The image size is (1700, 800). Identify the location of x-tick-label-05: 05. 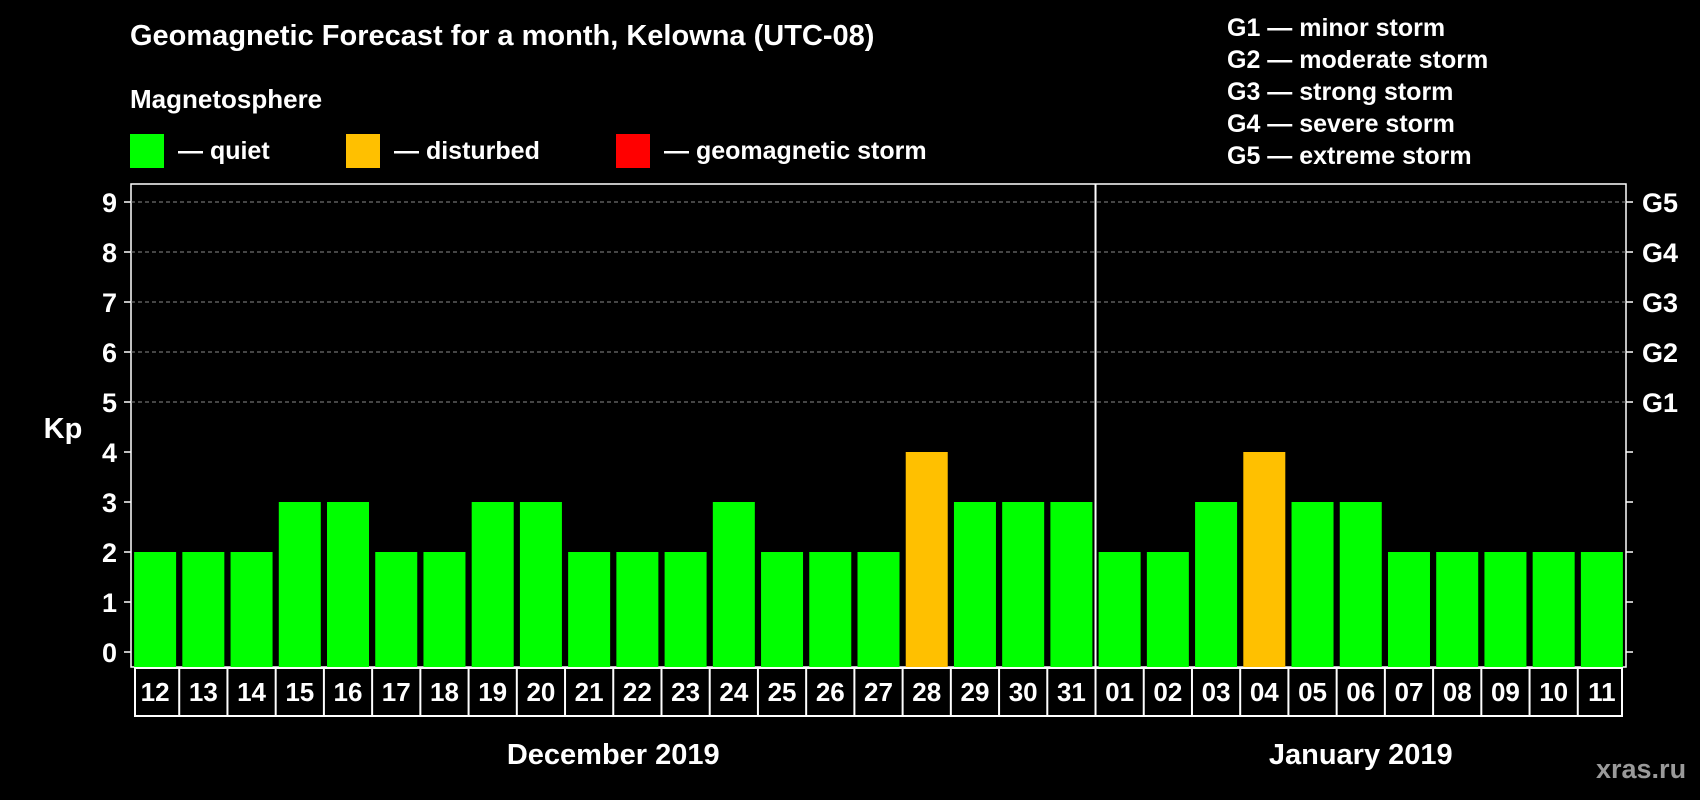
(1312, 692).